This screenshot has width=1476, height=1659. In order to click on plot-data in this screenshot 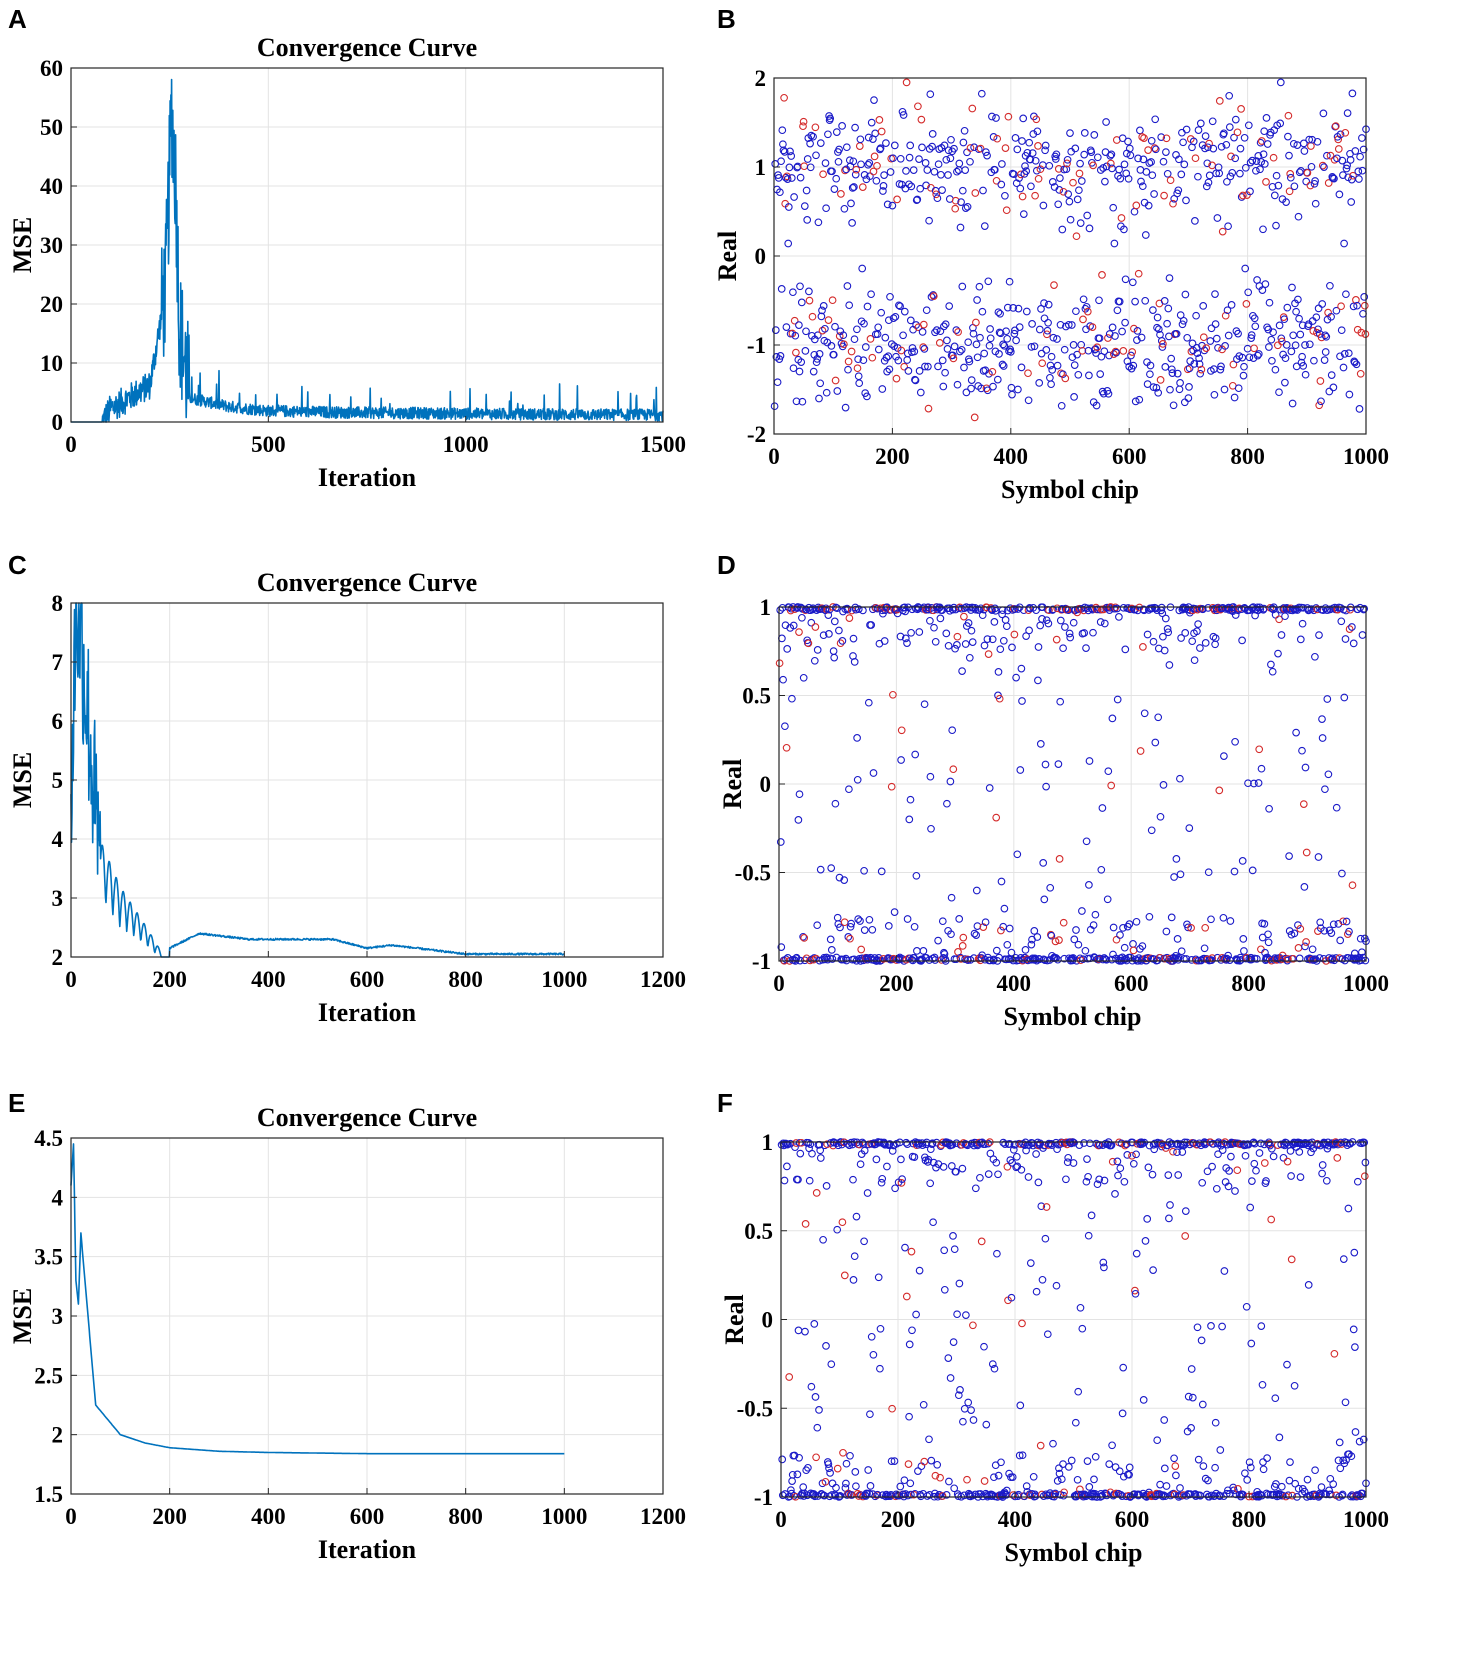, I will do `click(317, 780)`.